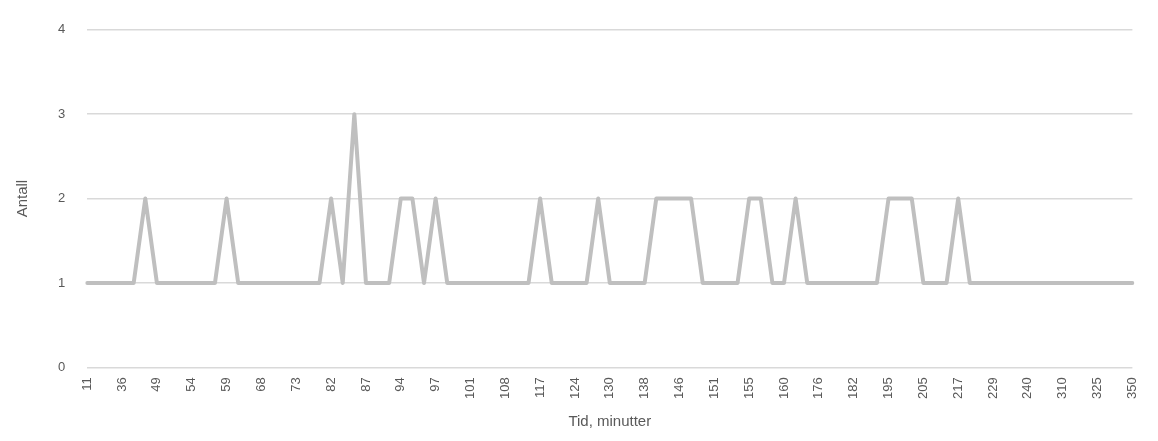 The width and height of the screenshot is (1158, 441). What do you see at coordinates (504, 388) in the screenshot?
I see `x-tick-label: 108` at bounding box center [504, 388].